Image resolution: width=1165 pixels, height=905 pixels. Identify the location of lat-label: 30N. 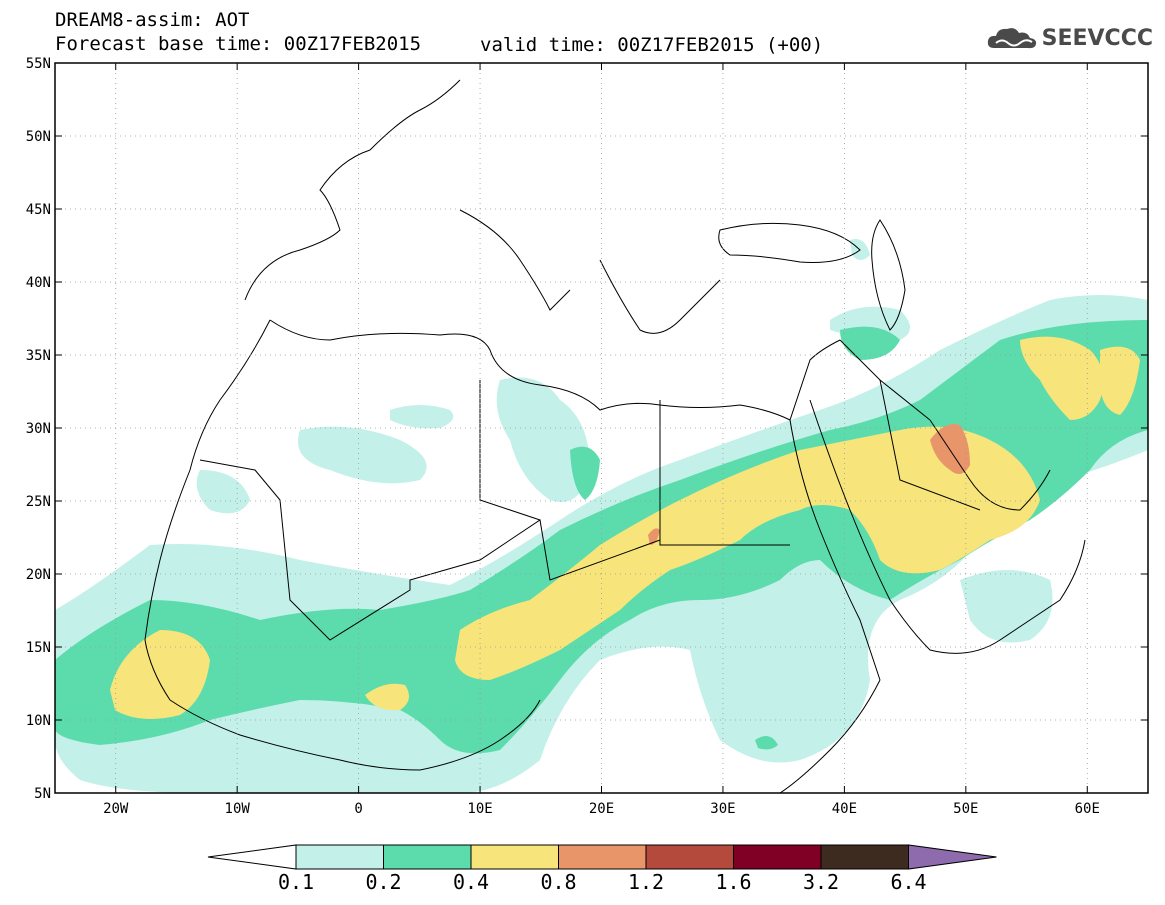
(38, 429).